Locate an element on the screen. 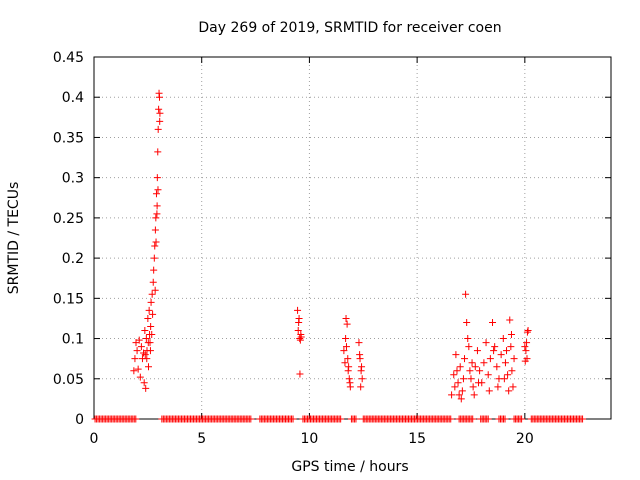 The image size is (640, 480). y-tick-label: 0.3 is located at coordinates (73, 179).